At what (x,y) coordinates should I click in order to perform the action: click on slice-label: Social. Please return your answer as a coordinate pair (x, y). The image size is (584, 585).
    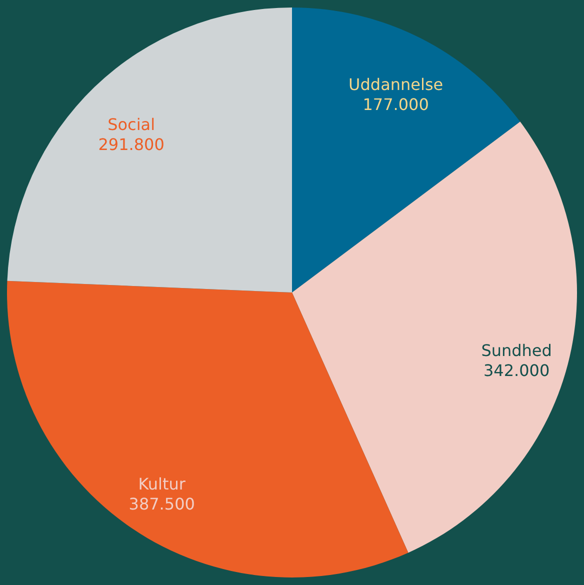
    Looking at the image, I should click on (132, 124).